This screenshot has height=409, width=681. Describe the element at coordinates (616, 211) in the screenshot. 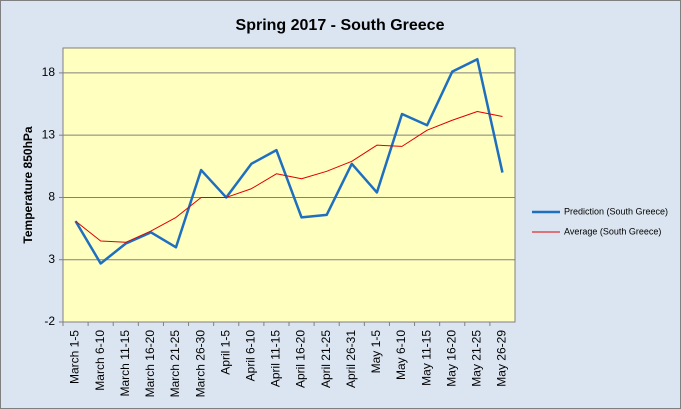

I see `legend-label: Prediction (South Greece)` at that location.